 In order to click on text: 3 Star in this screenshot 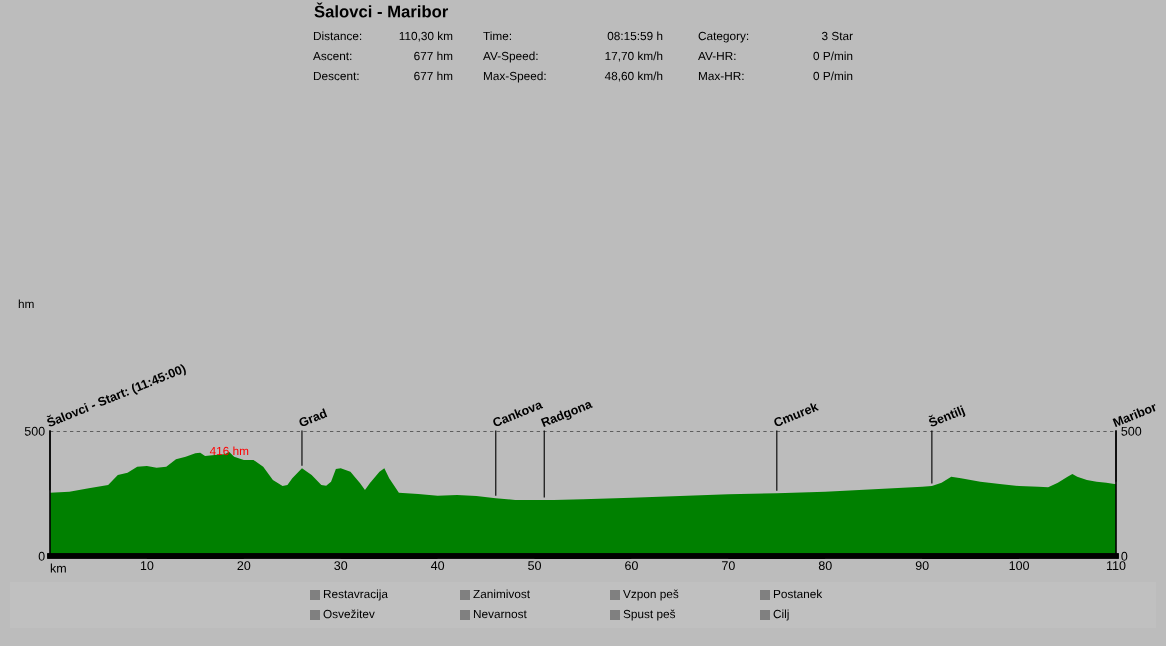, I will do `click(837, 36)`.